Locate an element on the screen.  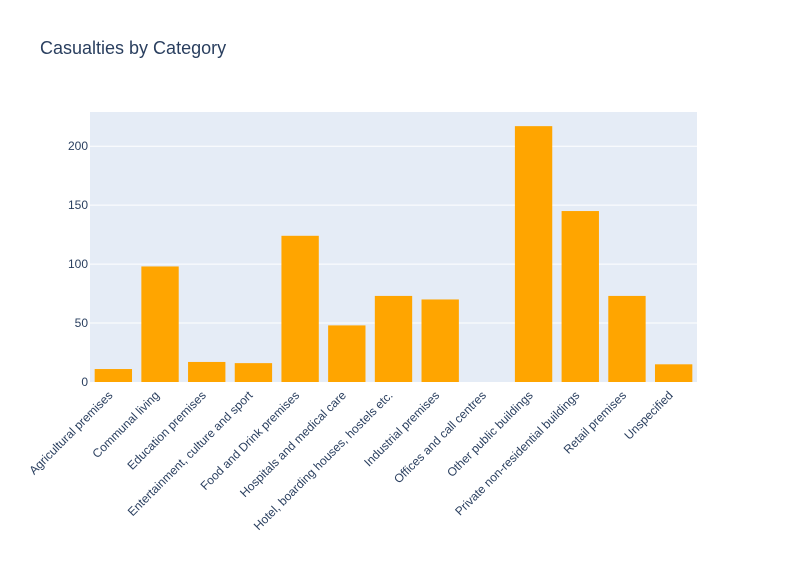
x-tick-label: Education premises is located at coordinates (166, 430).